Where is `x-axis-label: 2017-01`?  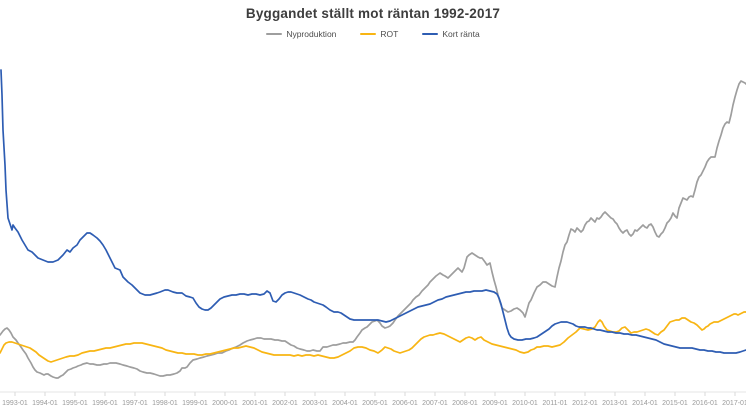 x-axis-label: 2017-01 is located at coordinates (734, 403).